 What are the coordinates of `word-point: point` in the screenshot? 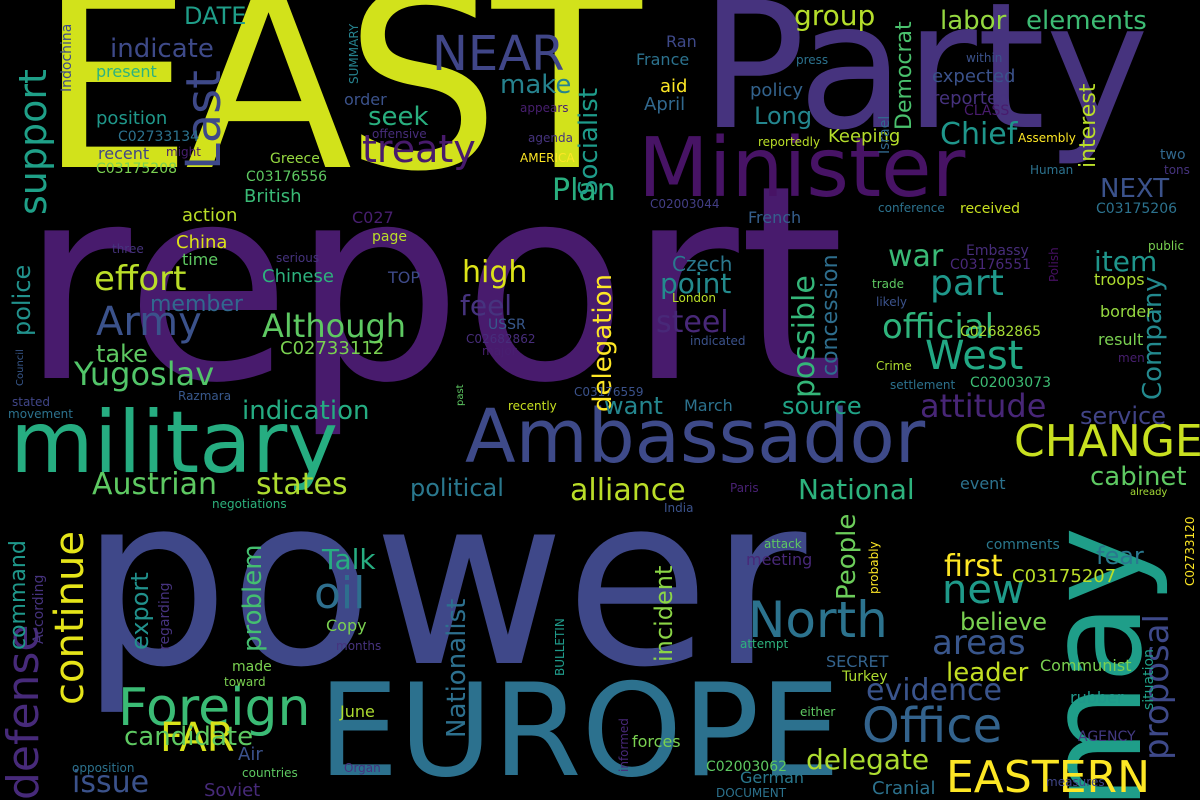 It's located at (696, 283).